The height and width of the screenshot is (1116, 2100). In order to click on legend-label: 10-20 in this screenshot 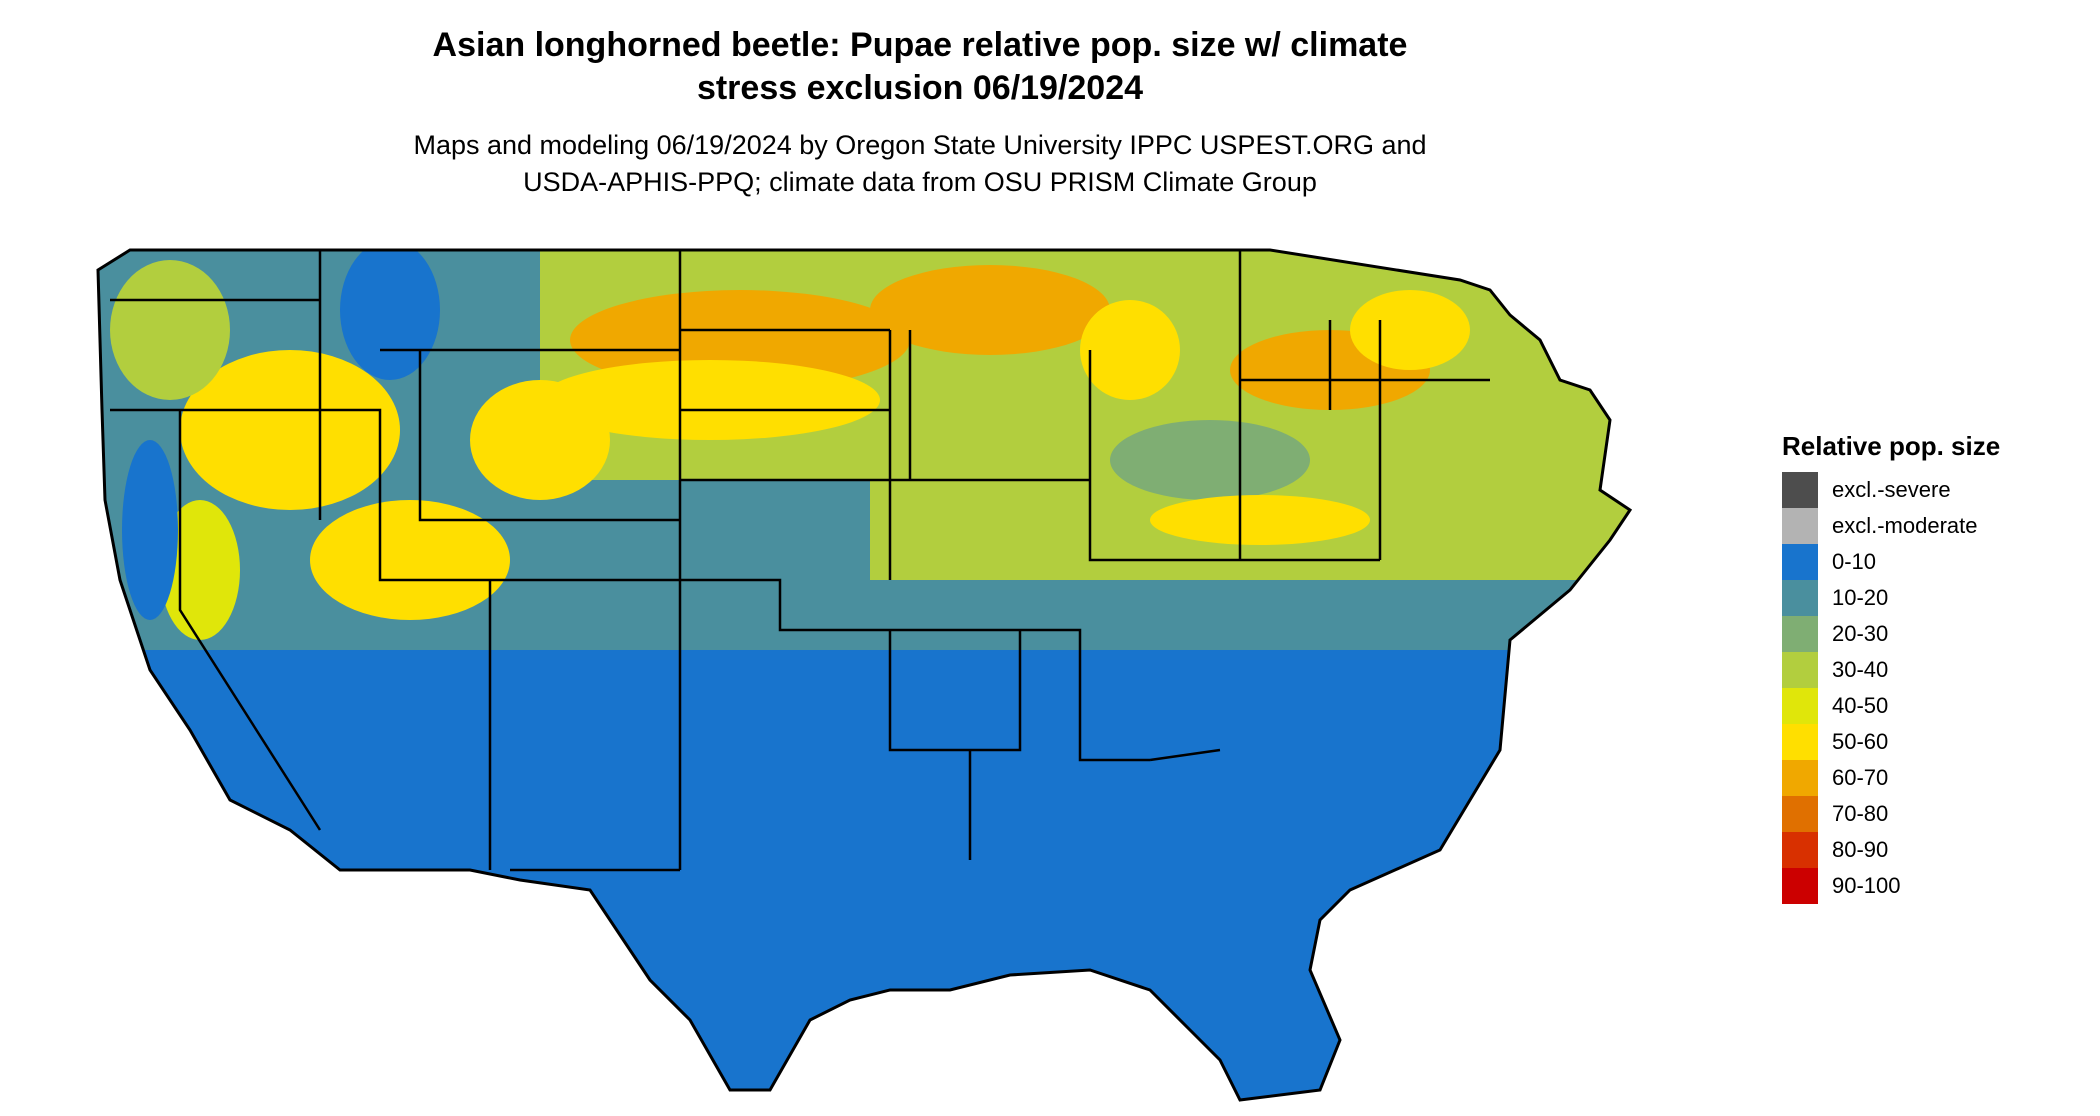, I will do `click(1860, 597)`.